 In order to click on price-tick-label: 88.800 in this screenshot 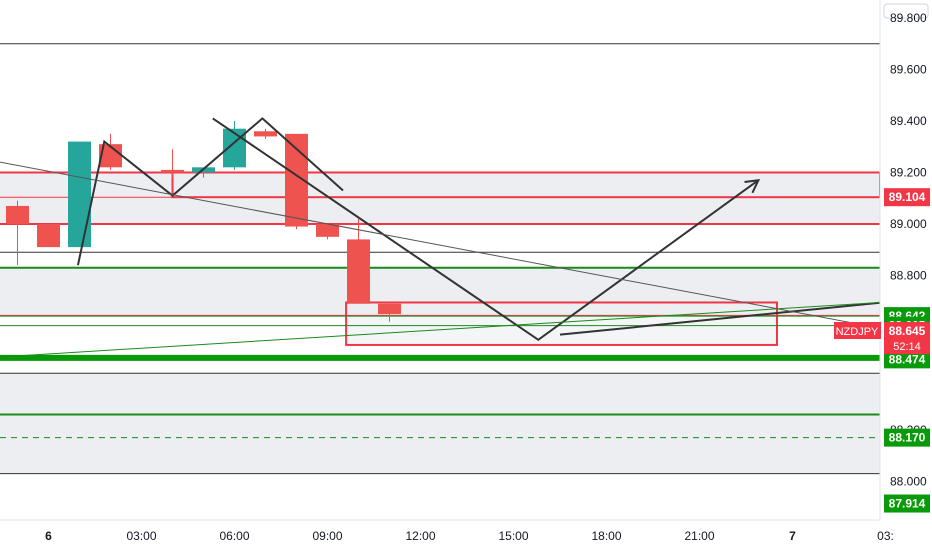, I will do `click(908, 275)`.